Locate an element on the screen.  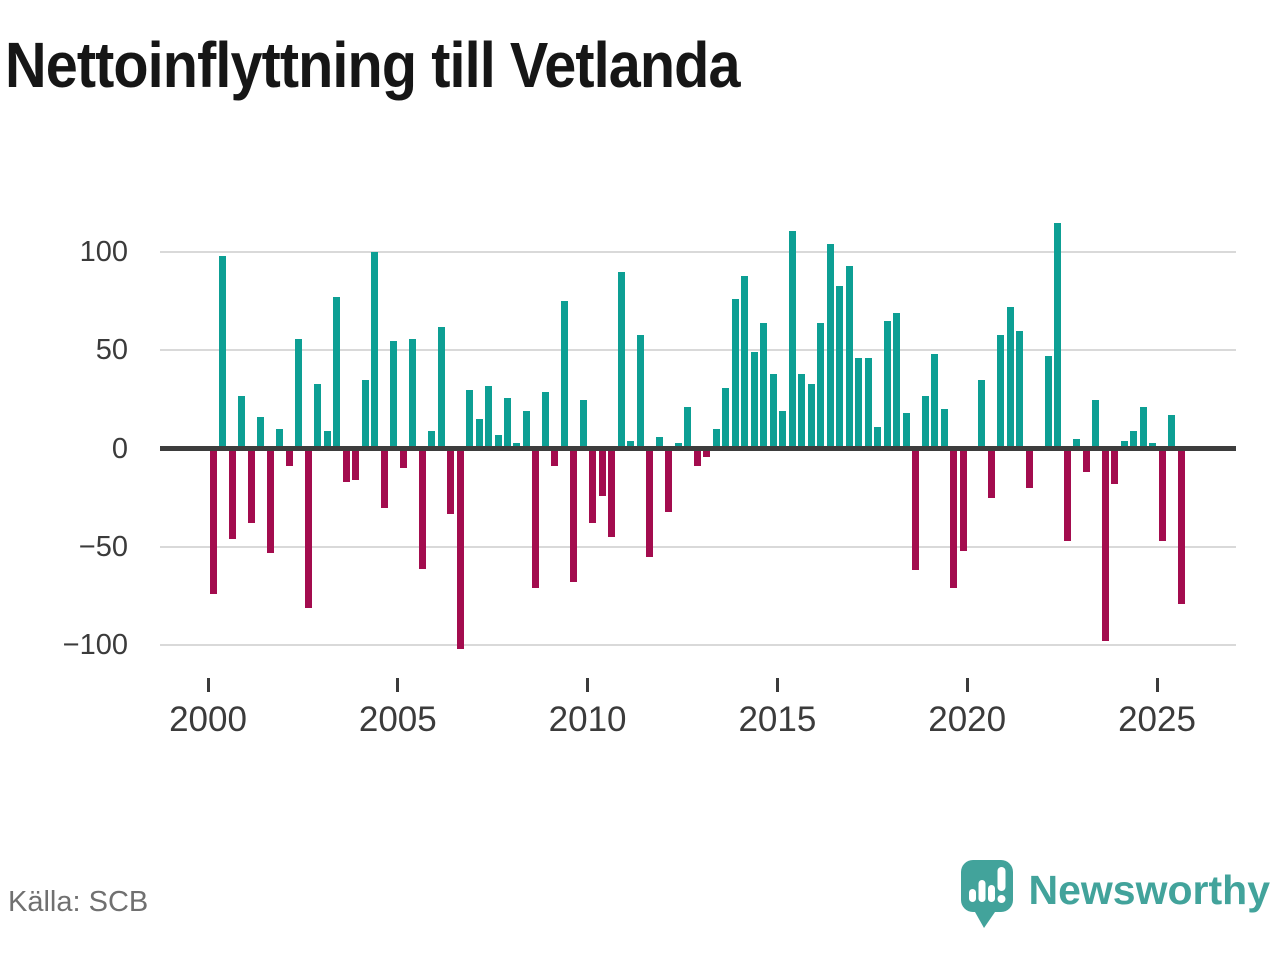
bar-2009-Q1 is located at coordinates (555, 457).